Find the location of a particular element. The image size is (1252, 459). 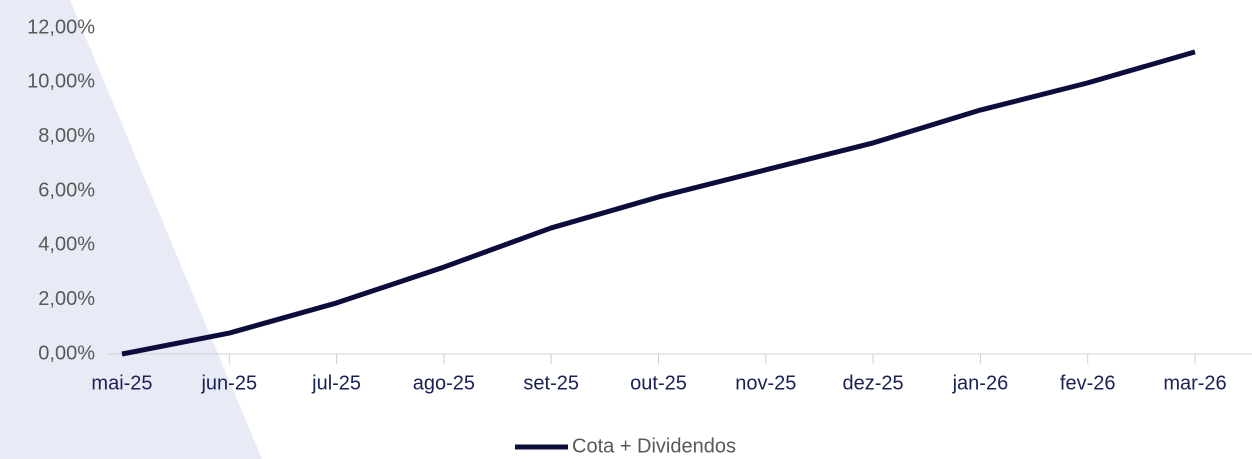

y-tick-label: 6,00% is located at coordinates (66, 190).